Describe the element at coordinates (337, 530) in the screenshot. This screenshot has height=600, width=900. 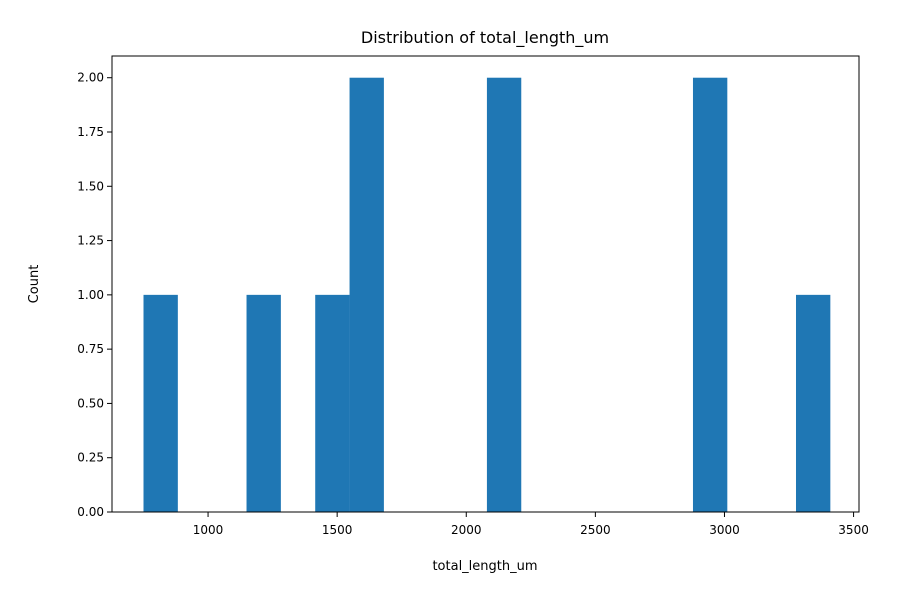
I see `x-tick-label: 1500` at that location.